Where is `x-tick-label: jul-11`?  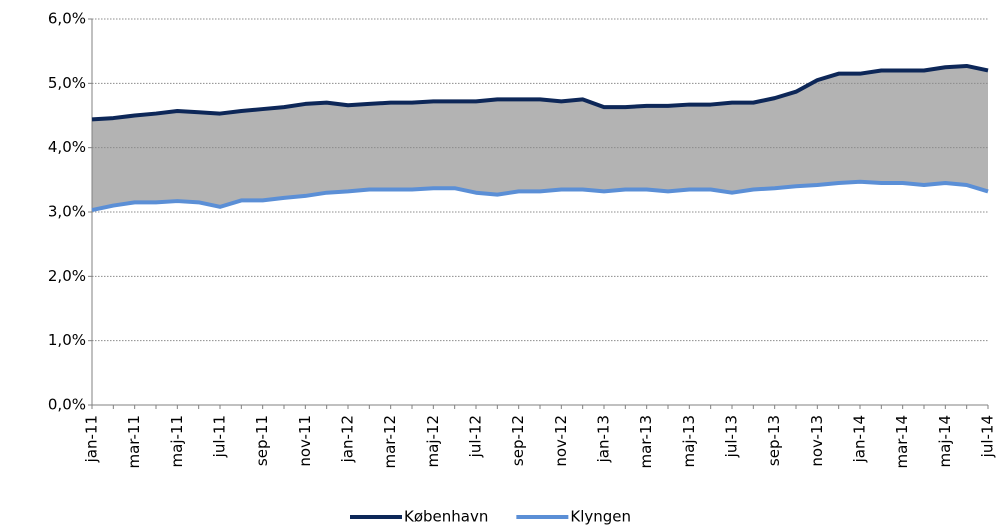 x-tick-label: jul-11 is located at coordinates (220, 436).